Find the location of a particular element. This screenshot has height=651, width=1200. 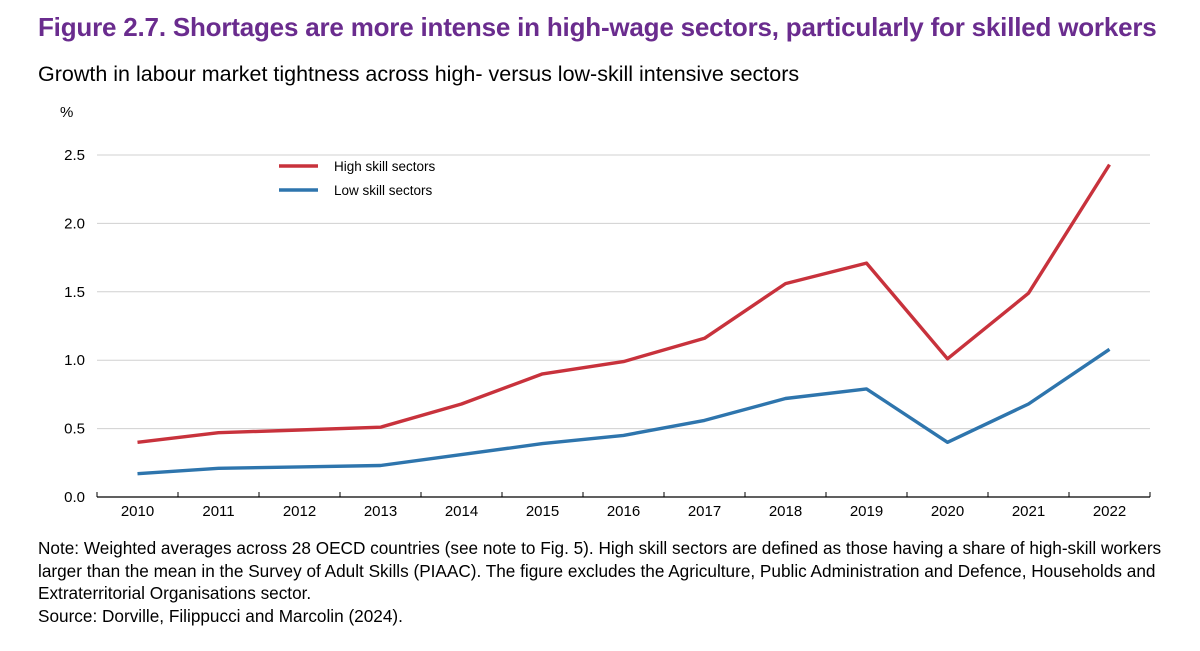

y-axis-unit-label: % is located at coordinates (66, 112).